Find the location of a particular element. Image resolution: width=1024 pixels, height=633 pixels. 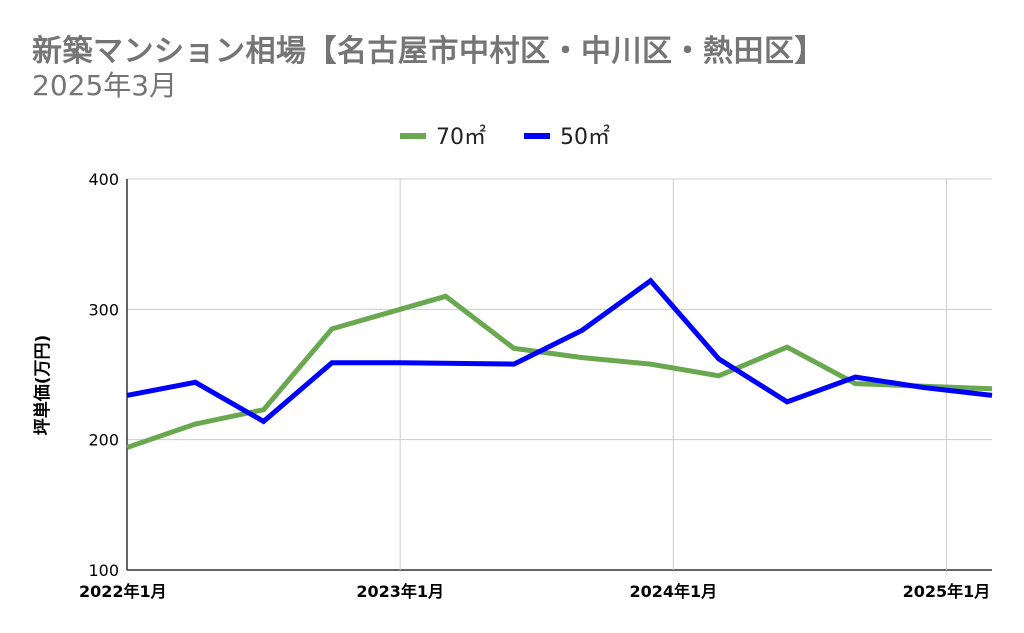

legend-label: 50㎡ is located at coordinates (585, 137).